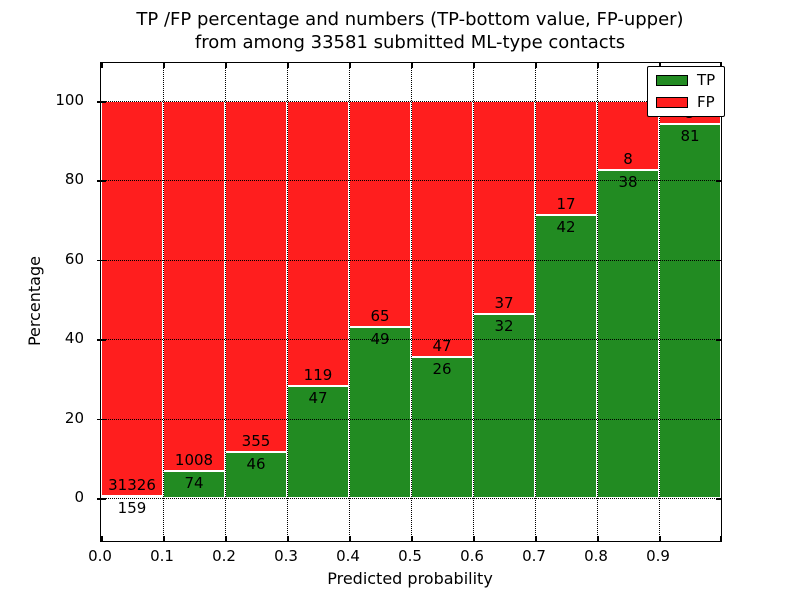 This screenshot has width=800, height=600. Describe the element at coordinates (442, 368) in the screenshot. I see `bar-count-label-tp: 26` at that location.